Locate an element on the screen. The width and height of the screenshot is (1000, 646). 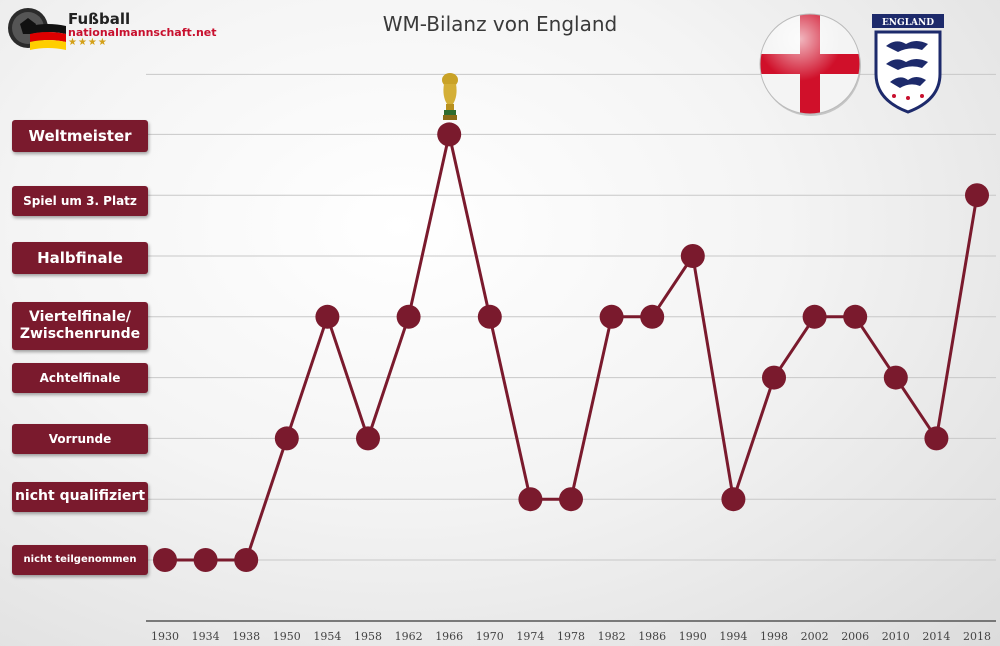
y-label-halbfinale: Halbfinale is located at coordinates (80, 258).